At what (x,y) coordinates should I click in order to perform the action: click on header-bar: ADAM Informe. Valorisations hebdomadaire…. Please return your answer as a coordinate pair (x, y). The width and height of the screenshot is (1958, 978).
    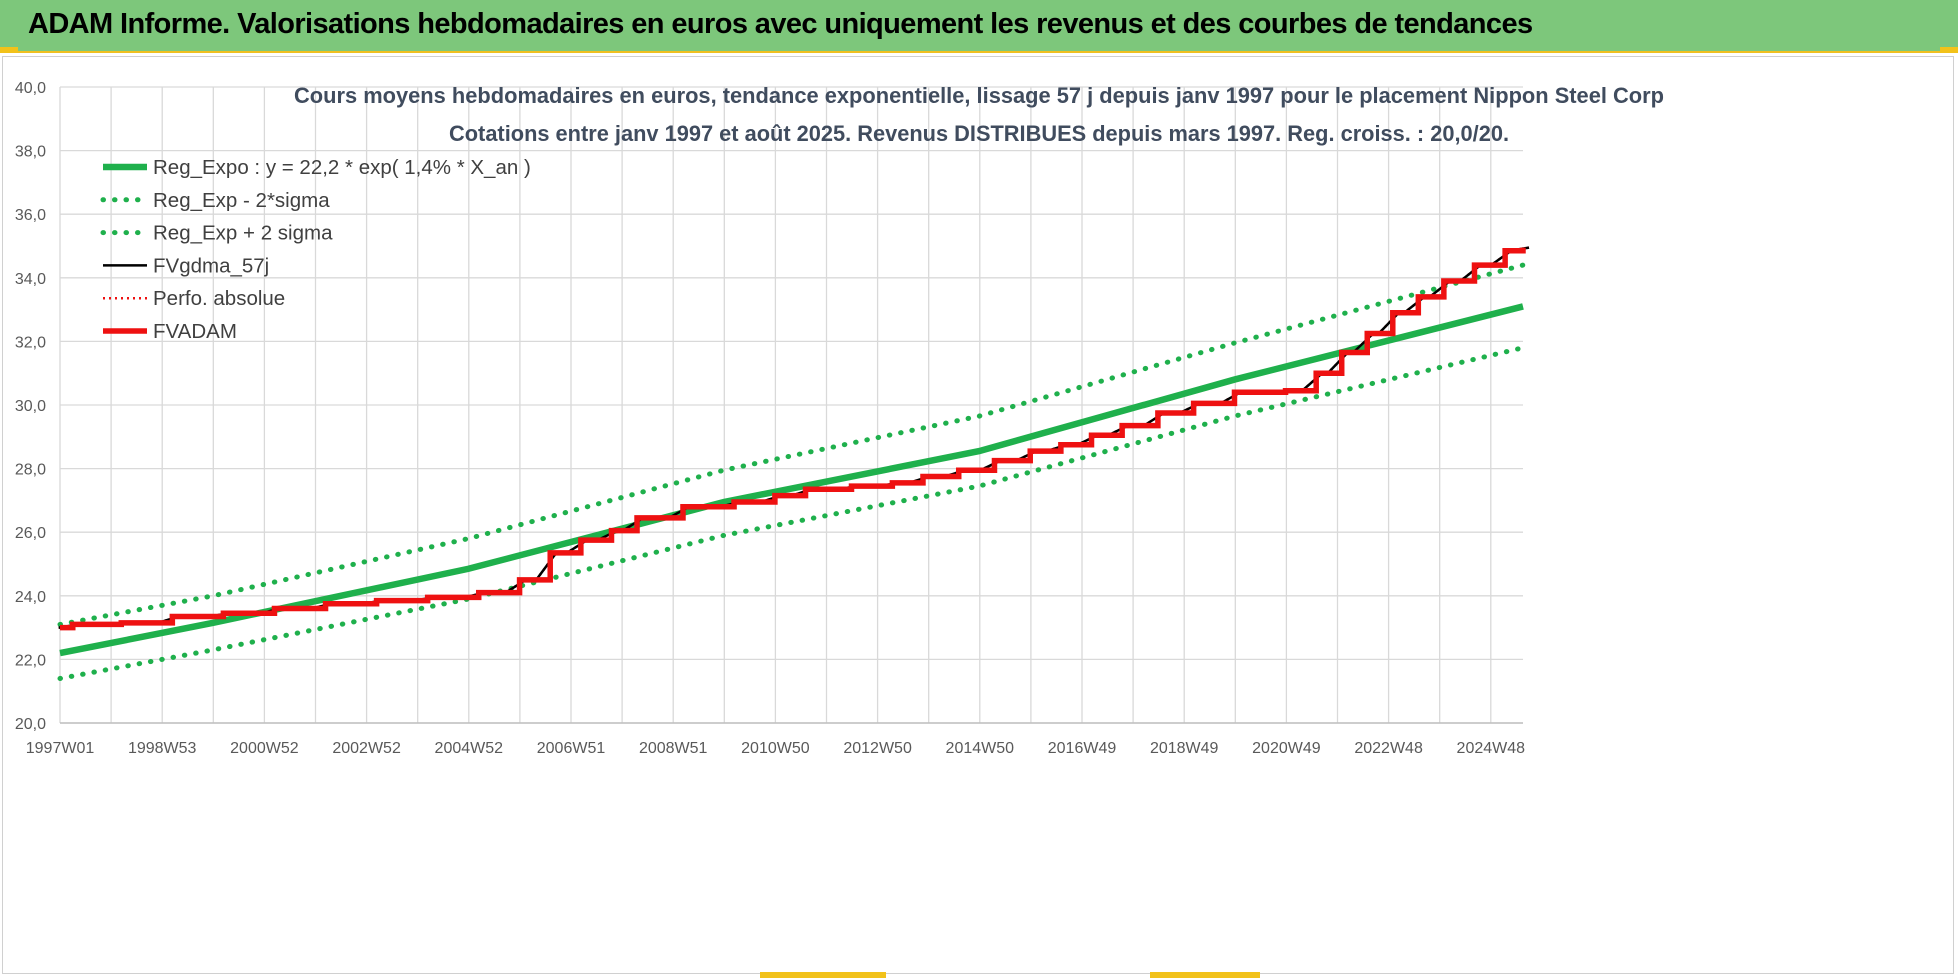
    Looking at the image, I should click on (979, 26).